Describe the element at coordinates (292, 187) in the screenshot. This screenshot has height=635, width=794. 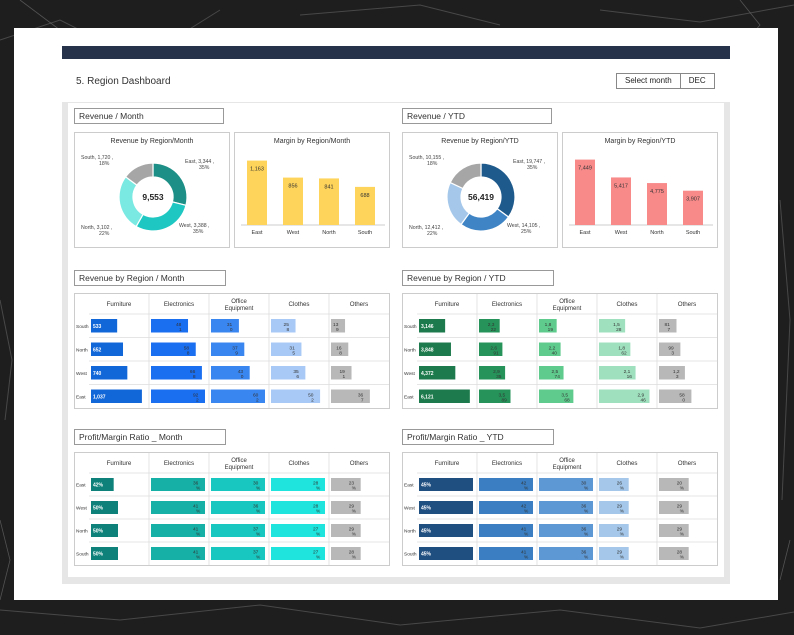
I see `bar-value-label: 856` at that location.